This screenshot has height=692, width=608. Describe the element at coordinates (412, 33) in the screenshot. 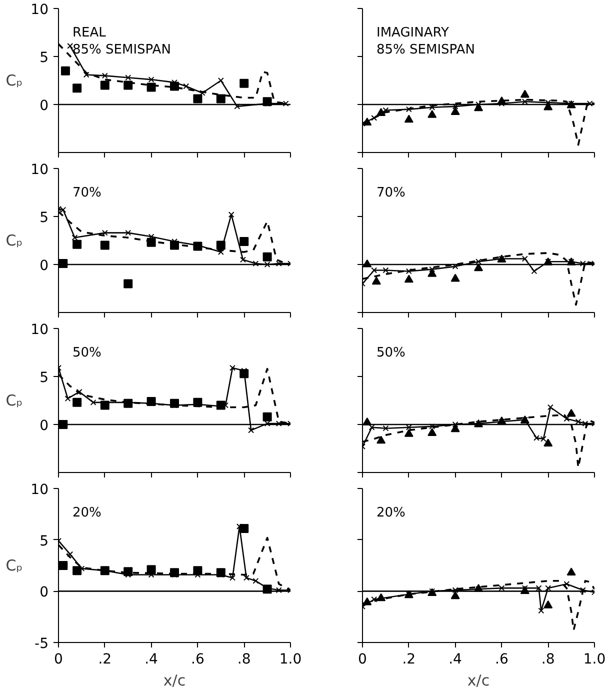

I see `annotation: IMAGINARY` at that location.